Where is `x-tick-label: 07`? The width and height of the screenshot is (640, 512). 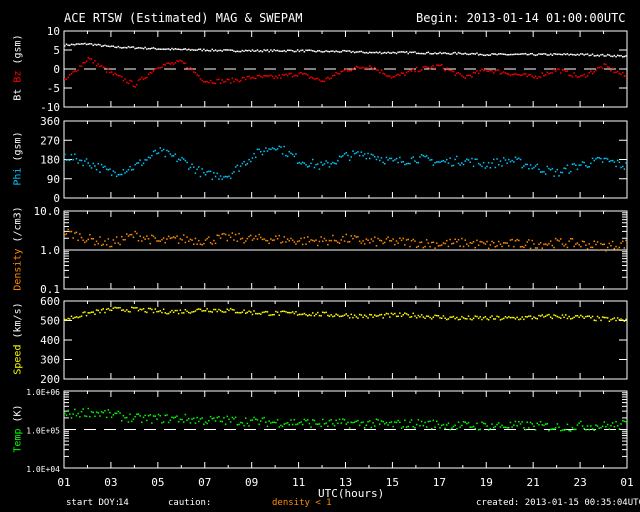 x-tick-label: 07 is located at coordinates (204, 482).